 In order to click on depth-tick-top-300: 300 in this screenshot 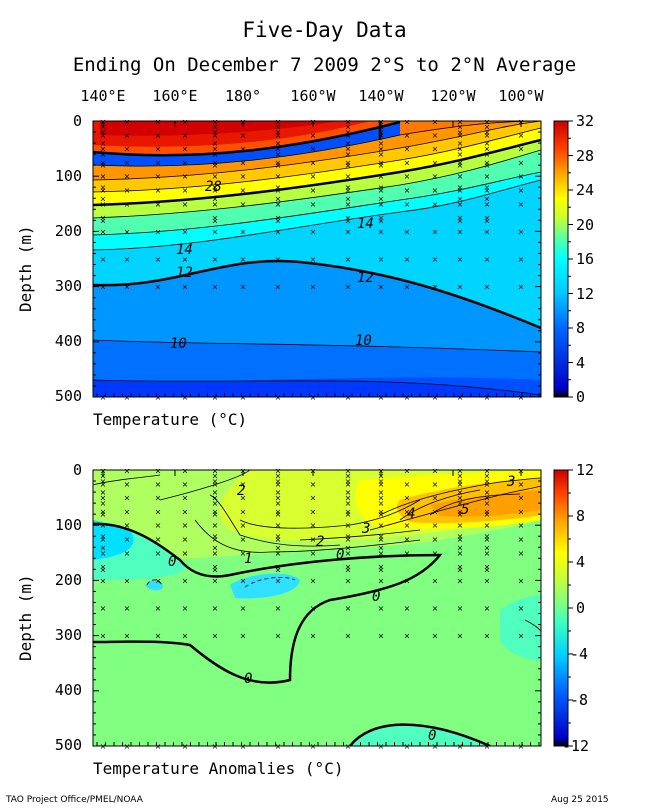, I will do `click(68, 286)`.